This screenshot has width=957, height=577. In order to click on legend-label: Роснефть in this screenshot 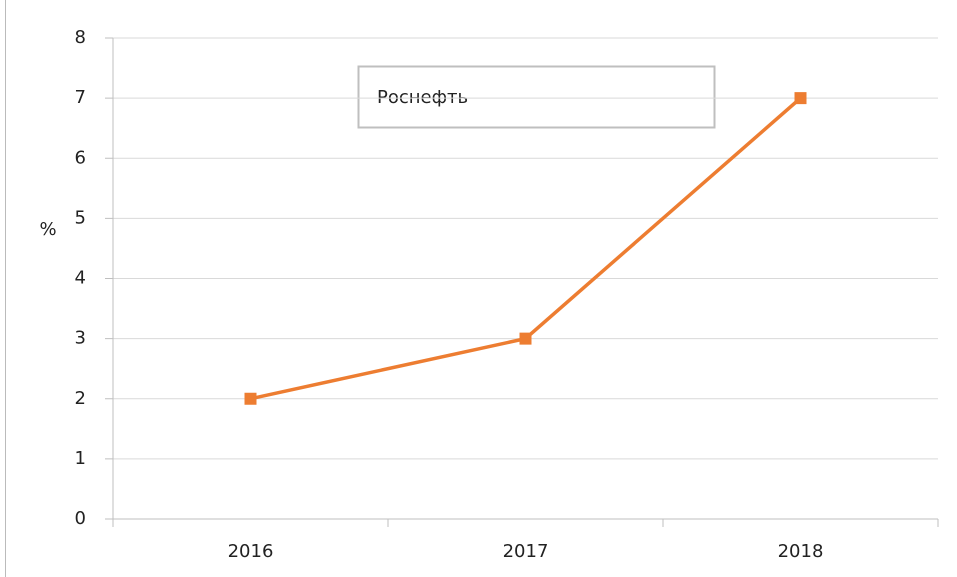, I will do `click(422, 97)`.